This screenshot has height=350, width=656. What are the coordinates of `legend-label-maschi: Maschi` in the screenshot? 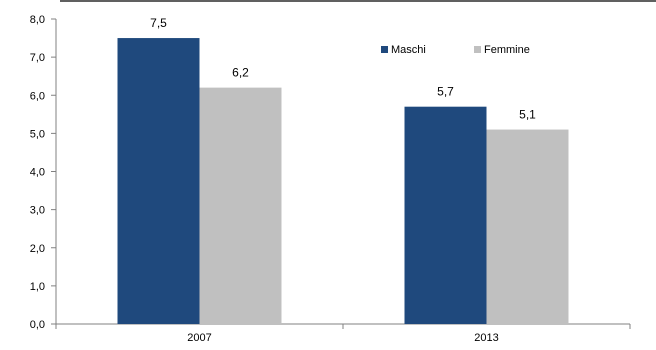 It's located at (408, 50).